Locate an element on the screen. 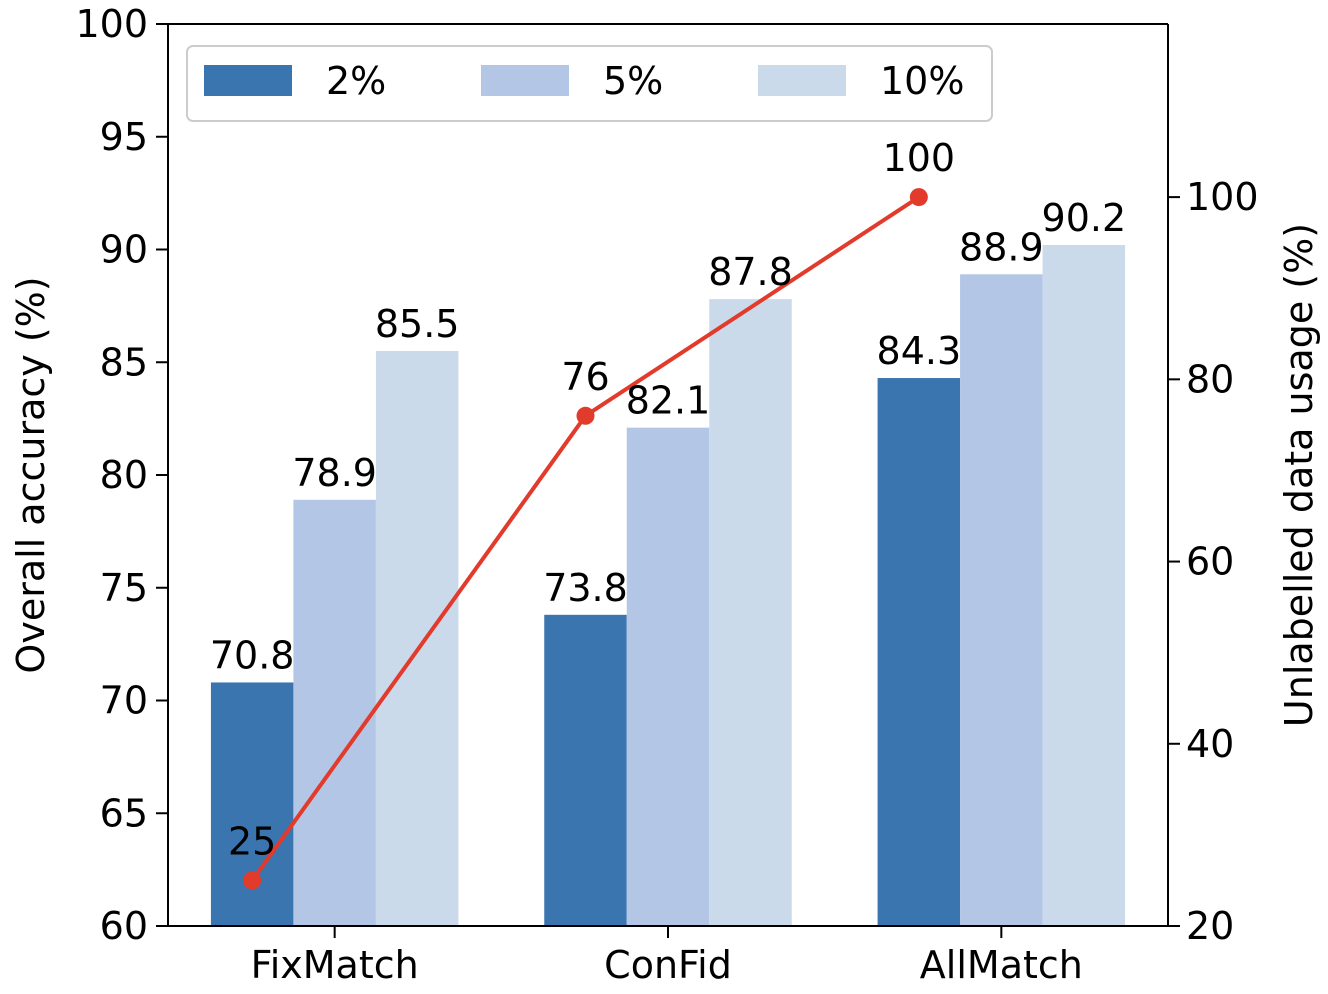  bar-value-label: 70.8 is located at coordinates (252, 655).